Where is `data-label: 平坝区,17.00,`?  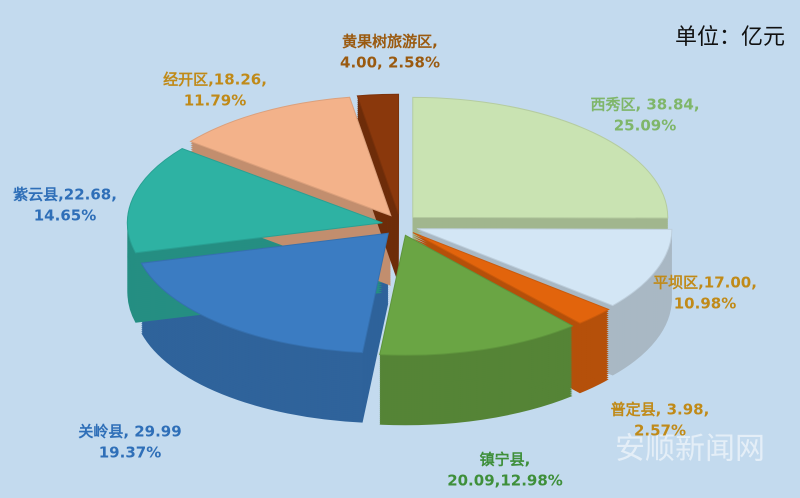 data-label: 平坝区,17.00, is located at coordinates (705, 283).